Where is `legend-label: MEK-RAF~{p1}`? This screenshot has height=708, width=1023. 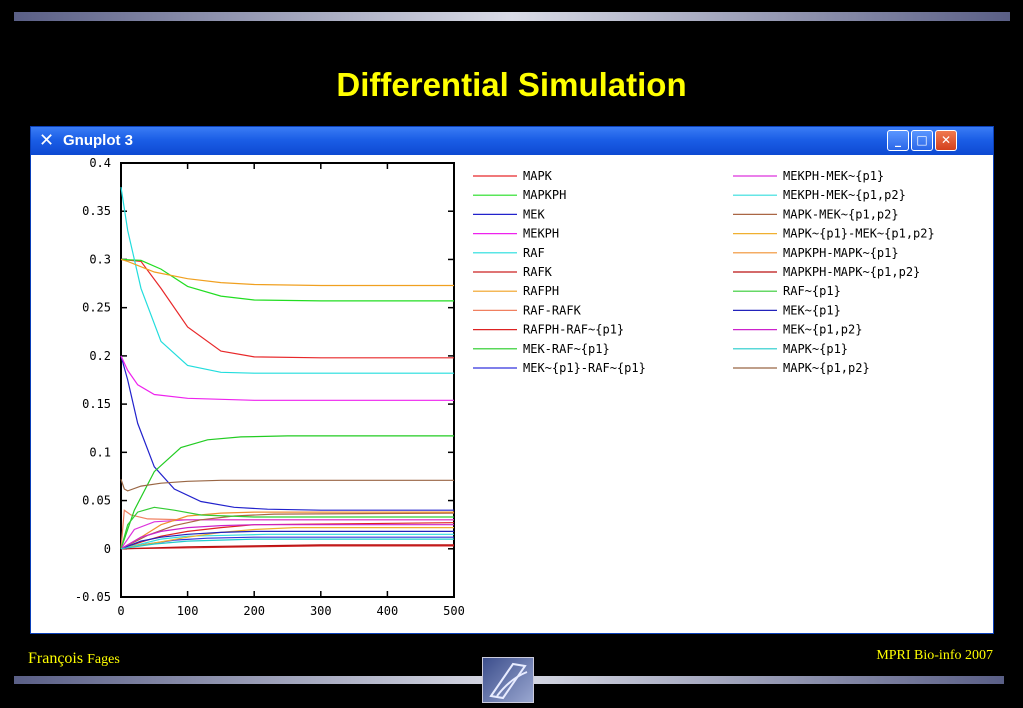 legend-label: MEK-RAF~{p1} is located at coordinates (566, 349).